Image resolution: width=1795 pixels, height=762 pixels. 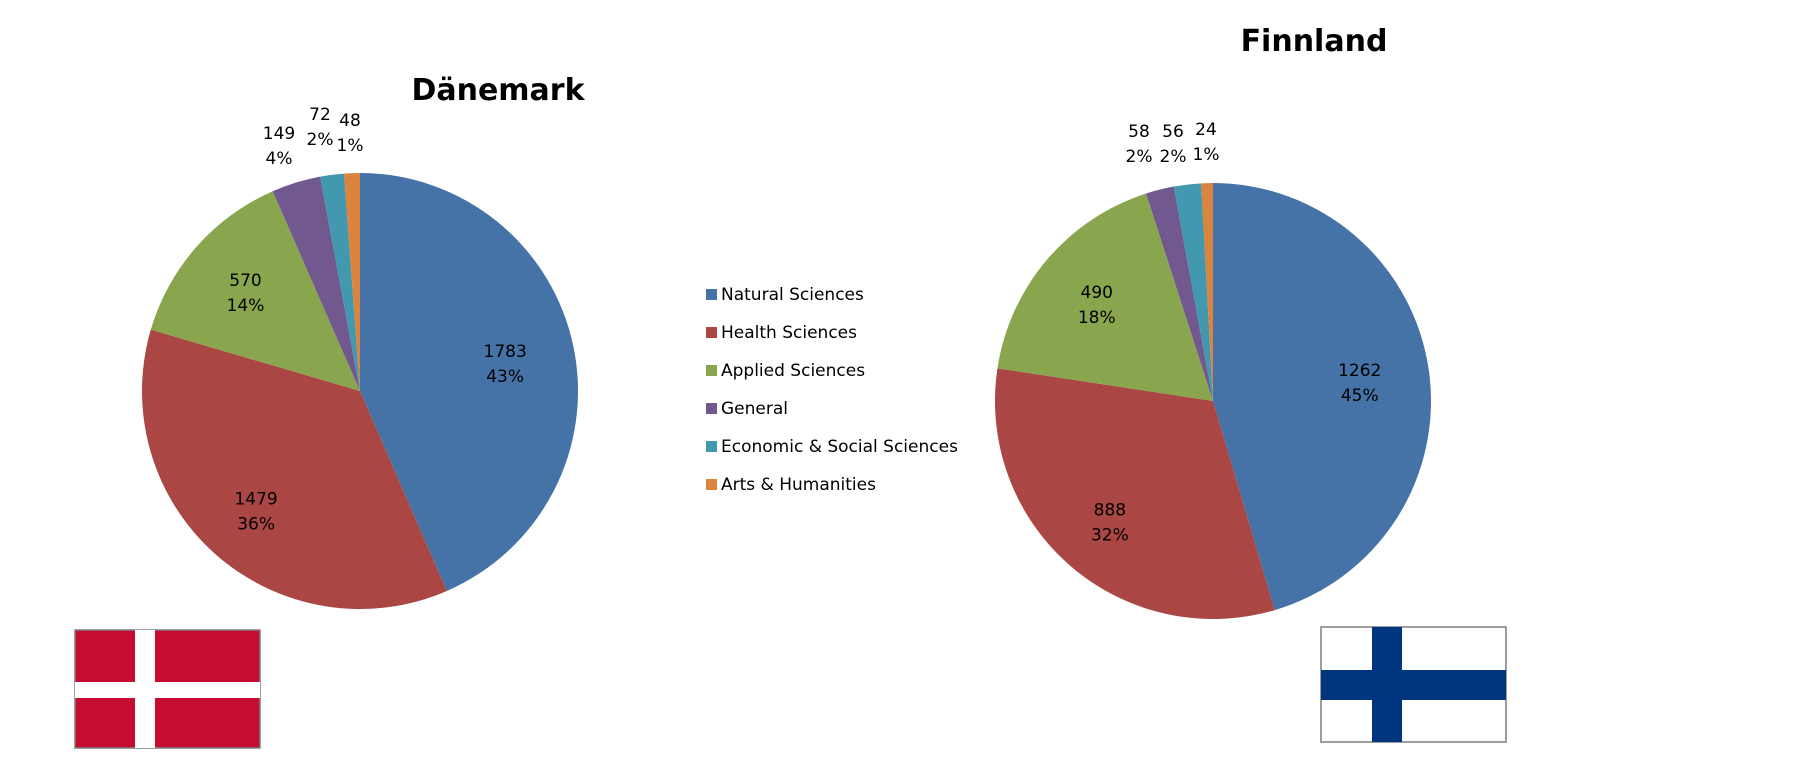 What do you see at coordinates (1206, 130) in the screenshot?
I see `value-label: 24` at bounding box center [1206, 130].